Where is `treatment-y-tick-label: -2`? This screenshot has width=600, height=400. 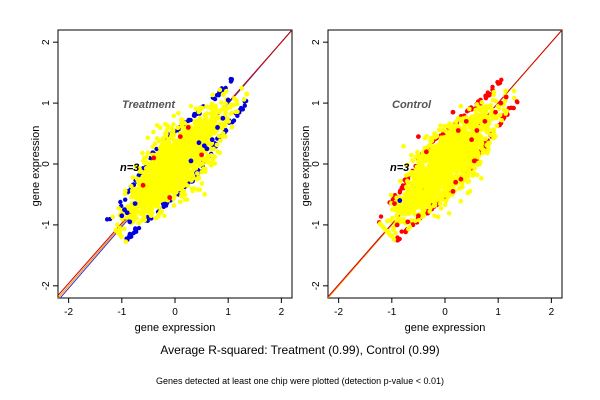 treatment-y-tick-label: -2 is located at coordinates (46, 285).